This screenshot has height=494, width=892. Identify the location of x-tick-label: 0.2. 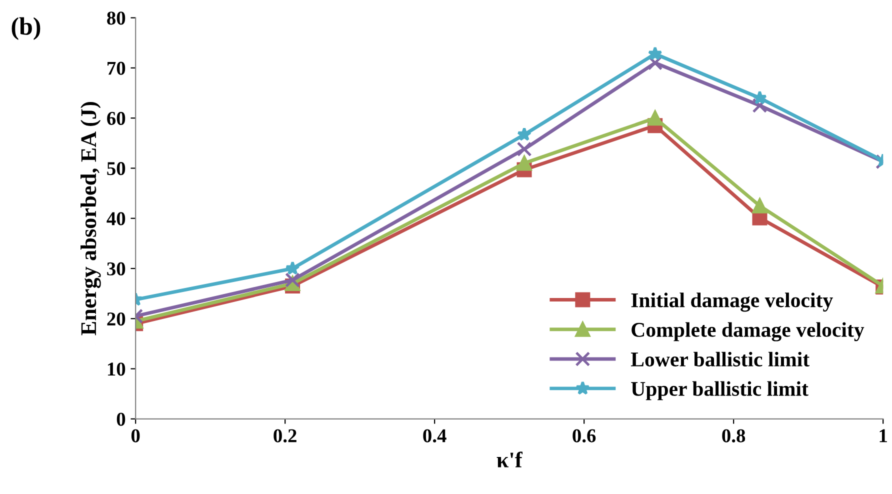
(285, 435).